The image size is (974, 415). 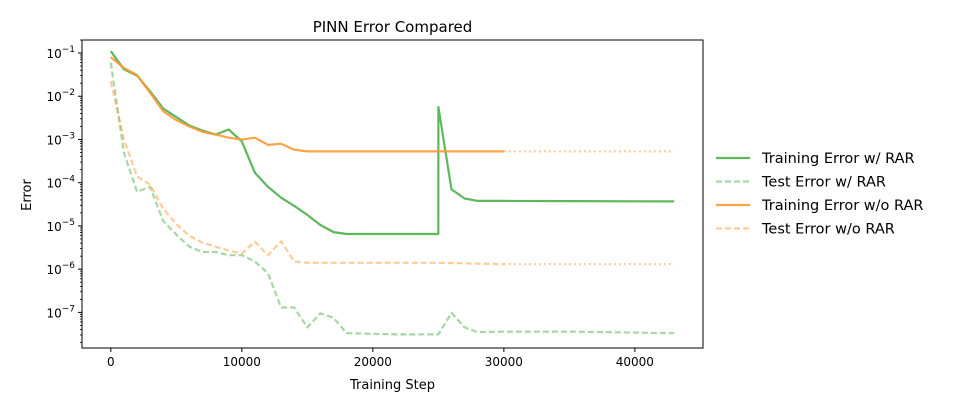 I want to click on y-tick-label-2: 10⁻³, so click(x=60, y=139).